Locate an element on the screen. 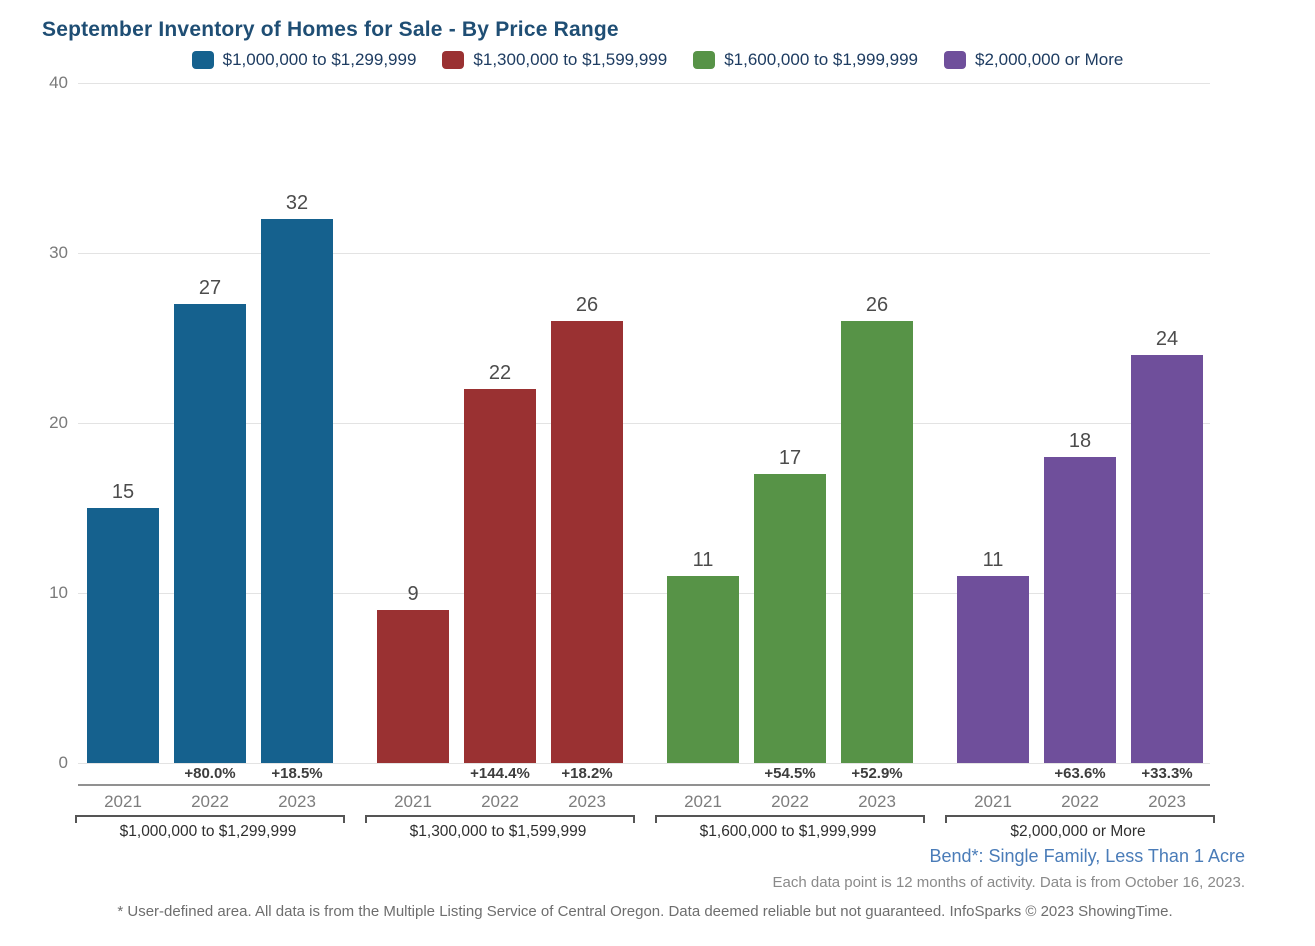 This screenshot has width=1315, height=946. bar-value-label: 22 is located at coordinates (500, 373).